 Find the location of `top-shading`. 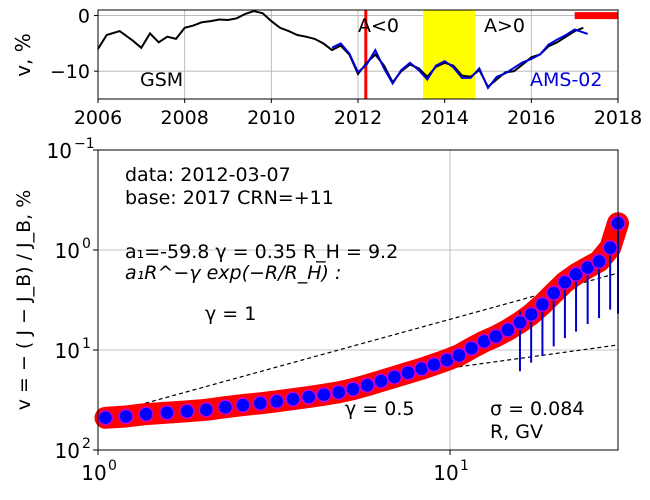

top-shading is located at coordinates (491, 54).